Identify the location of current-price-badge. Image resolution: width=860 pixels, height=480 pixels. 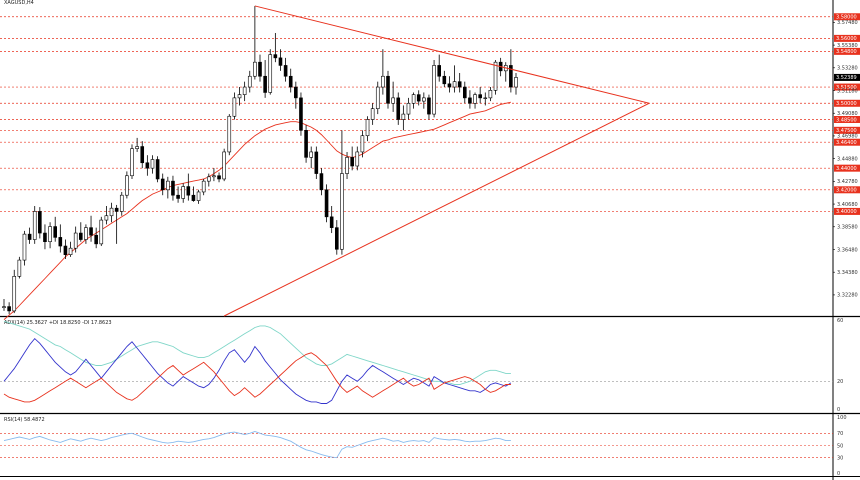
(847, 77).